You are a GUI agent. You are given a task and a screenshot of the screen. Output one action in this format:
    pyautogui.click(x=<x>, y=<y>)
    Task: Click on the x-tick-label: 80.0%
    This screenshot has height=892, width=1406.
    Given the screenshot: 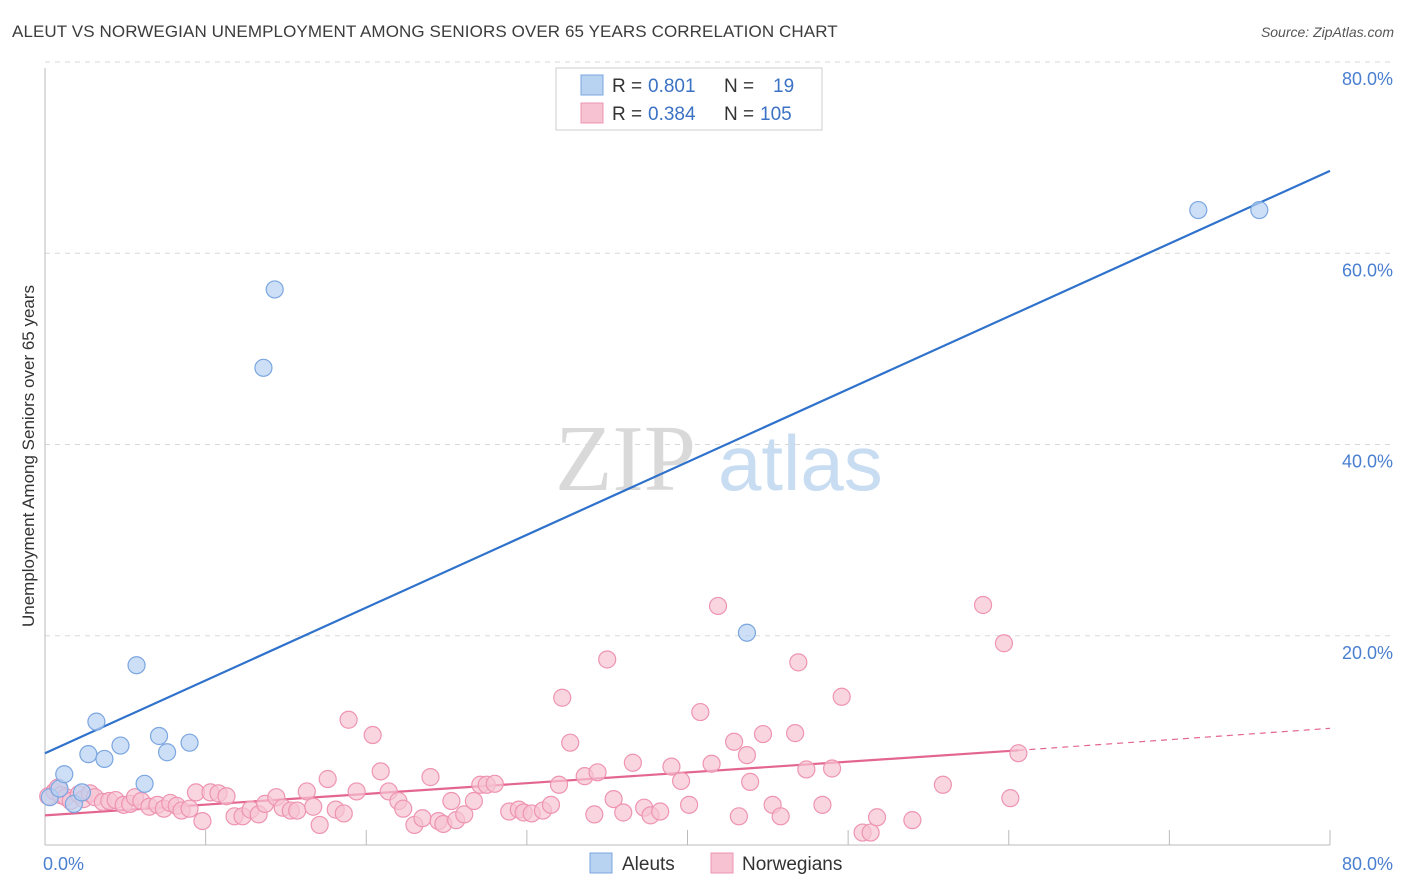 What is the action you would take?
    pyautogui.click(x=1367, y=864)
    